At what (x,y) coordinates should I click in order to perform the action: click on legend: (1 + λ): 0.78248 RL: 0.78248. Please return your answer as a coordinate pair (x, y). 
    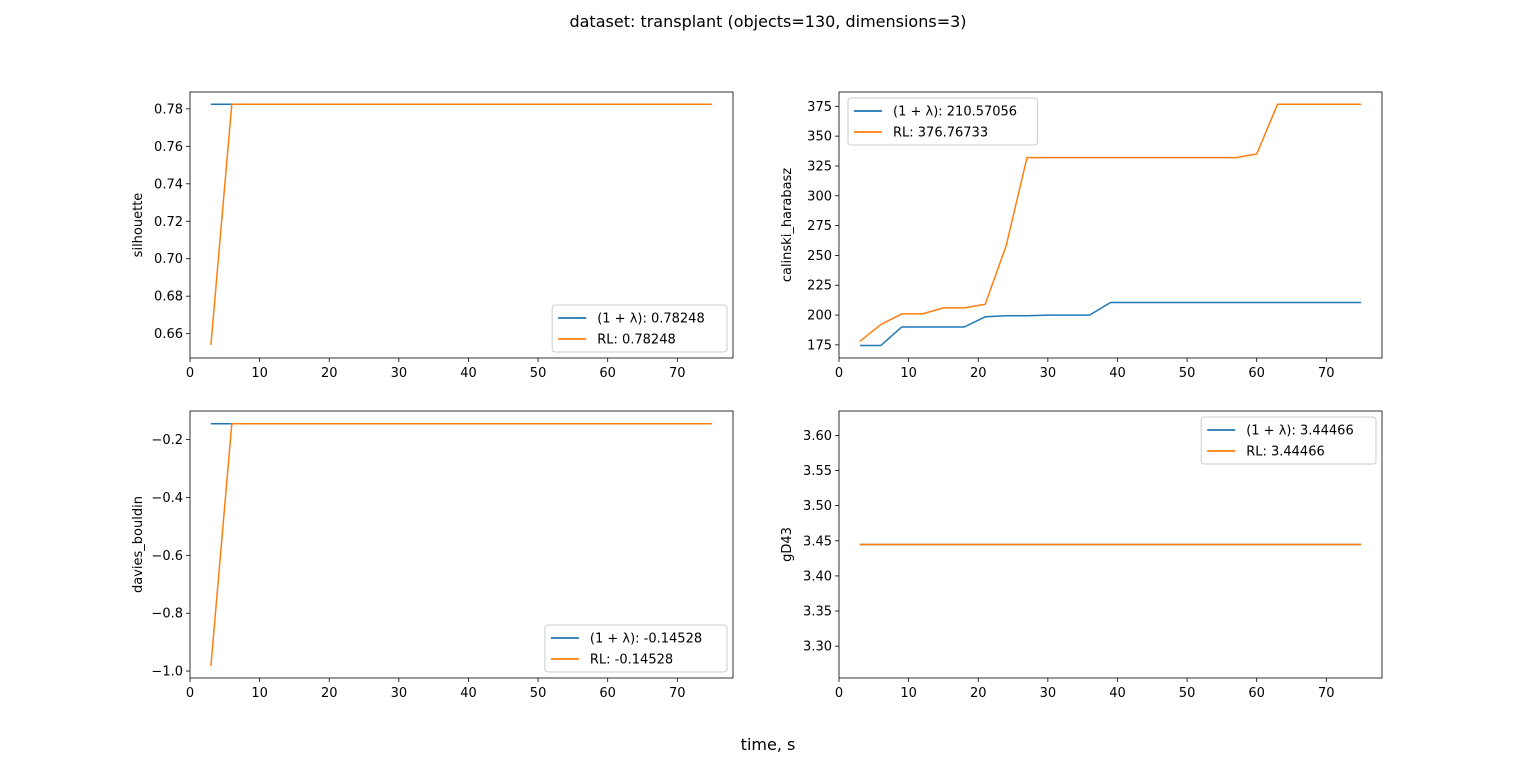
    Looking at the image, I should click on (639, 328).